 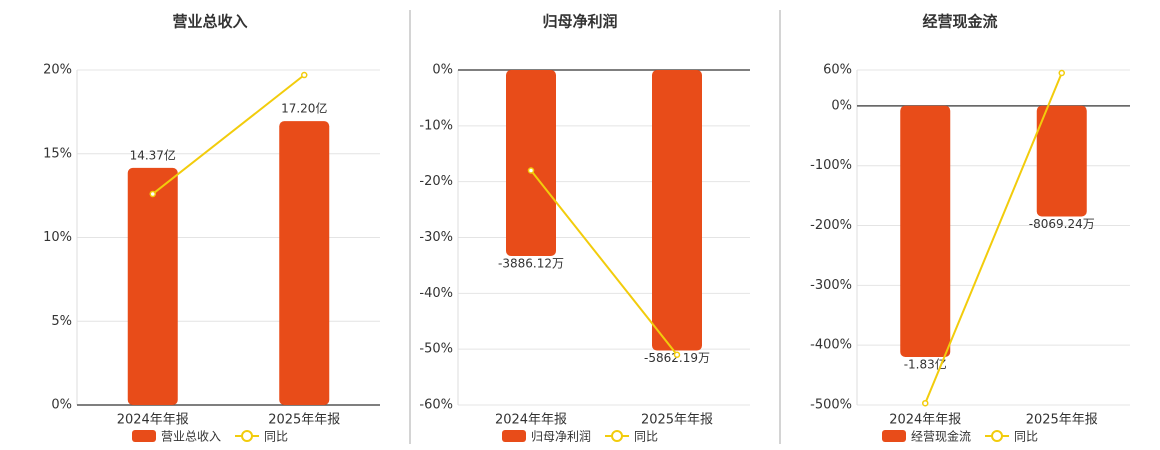 What do you see at coordinates (57, 153) in the screenshot?
I see `y-tick-label: 15%` at bounding box center [57, 153].